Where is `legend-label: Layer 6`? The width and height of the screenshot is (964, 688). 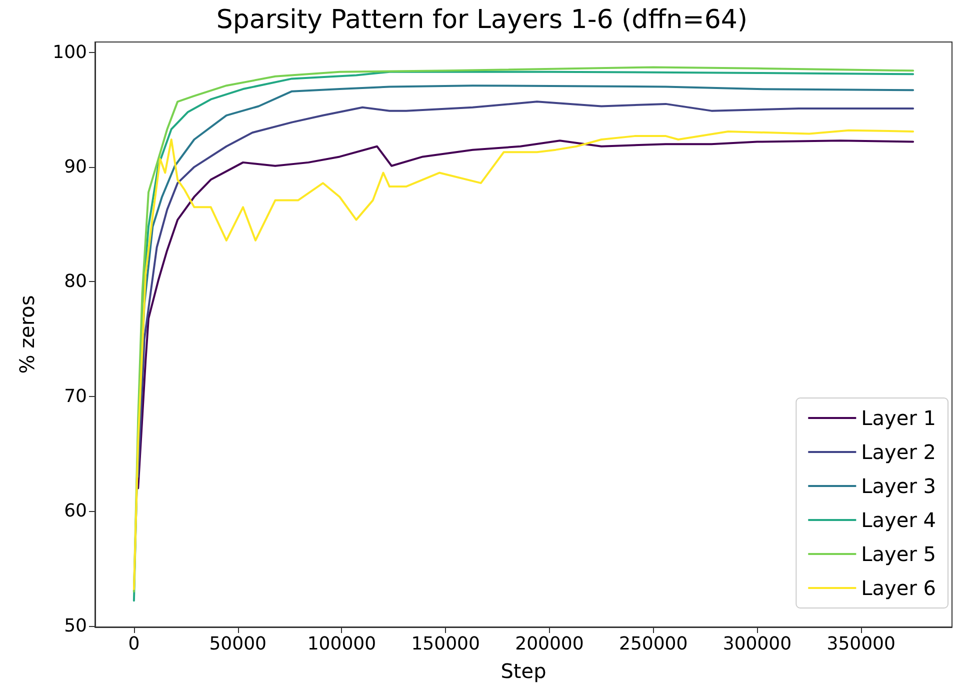 legend-label: Layer 6 is located at coordinates (898, 588).